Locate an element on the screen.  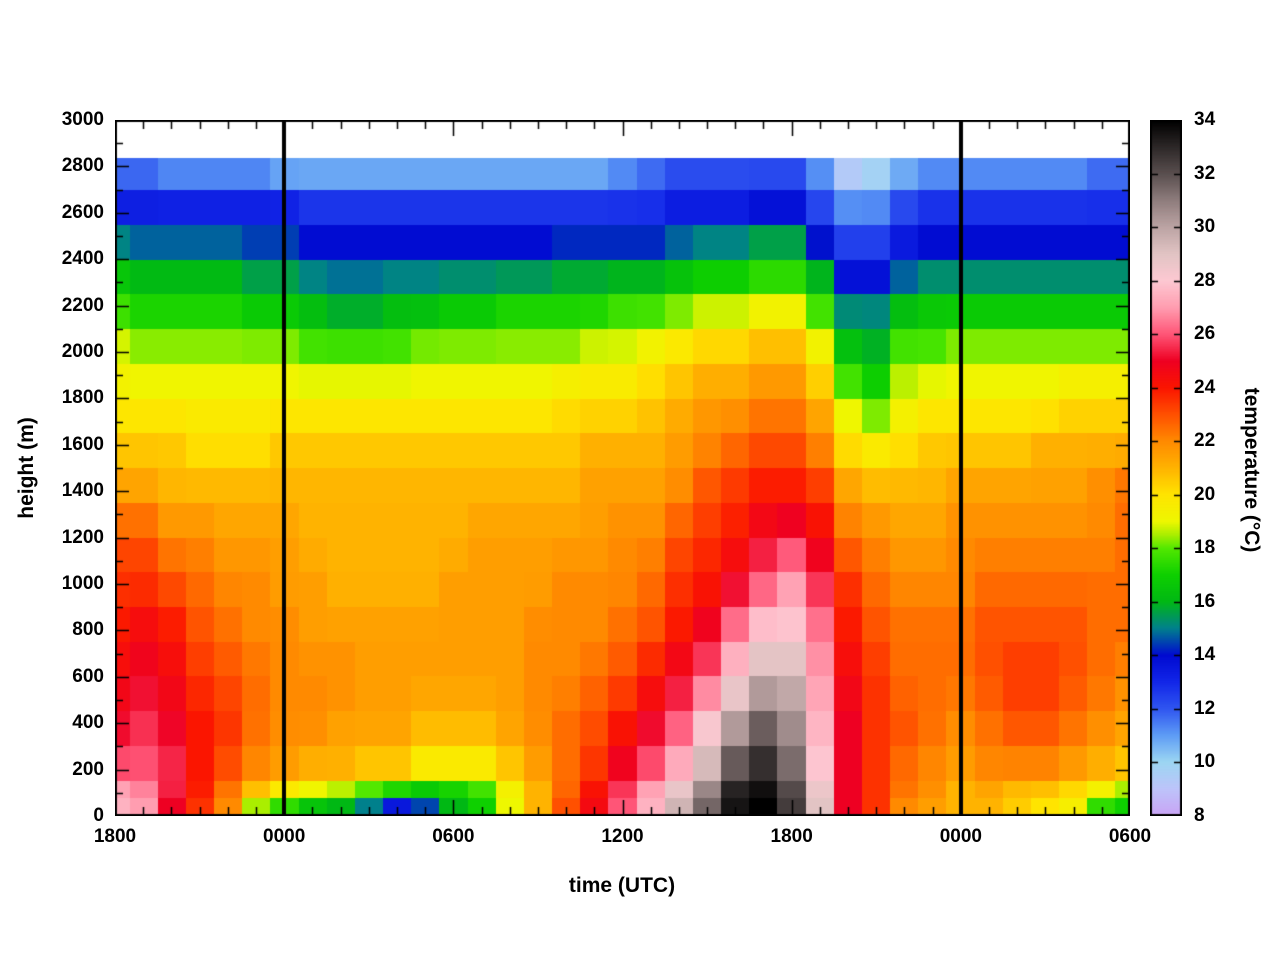
y-tick-label: 2800 is located at coordinates (82, 166).